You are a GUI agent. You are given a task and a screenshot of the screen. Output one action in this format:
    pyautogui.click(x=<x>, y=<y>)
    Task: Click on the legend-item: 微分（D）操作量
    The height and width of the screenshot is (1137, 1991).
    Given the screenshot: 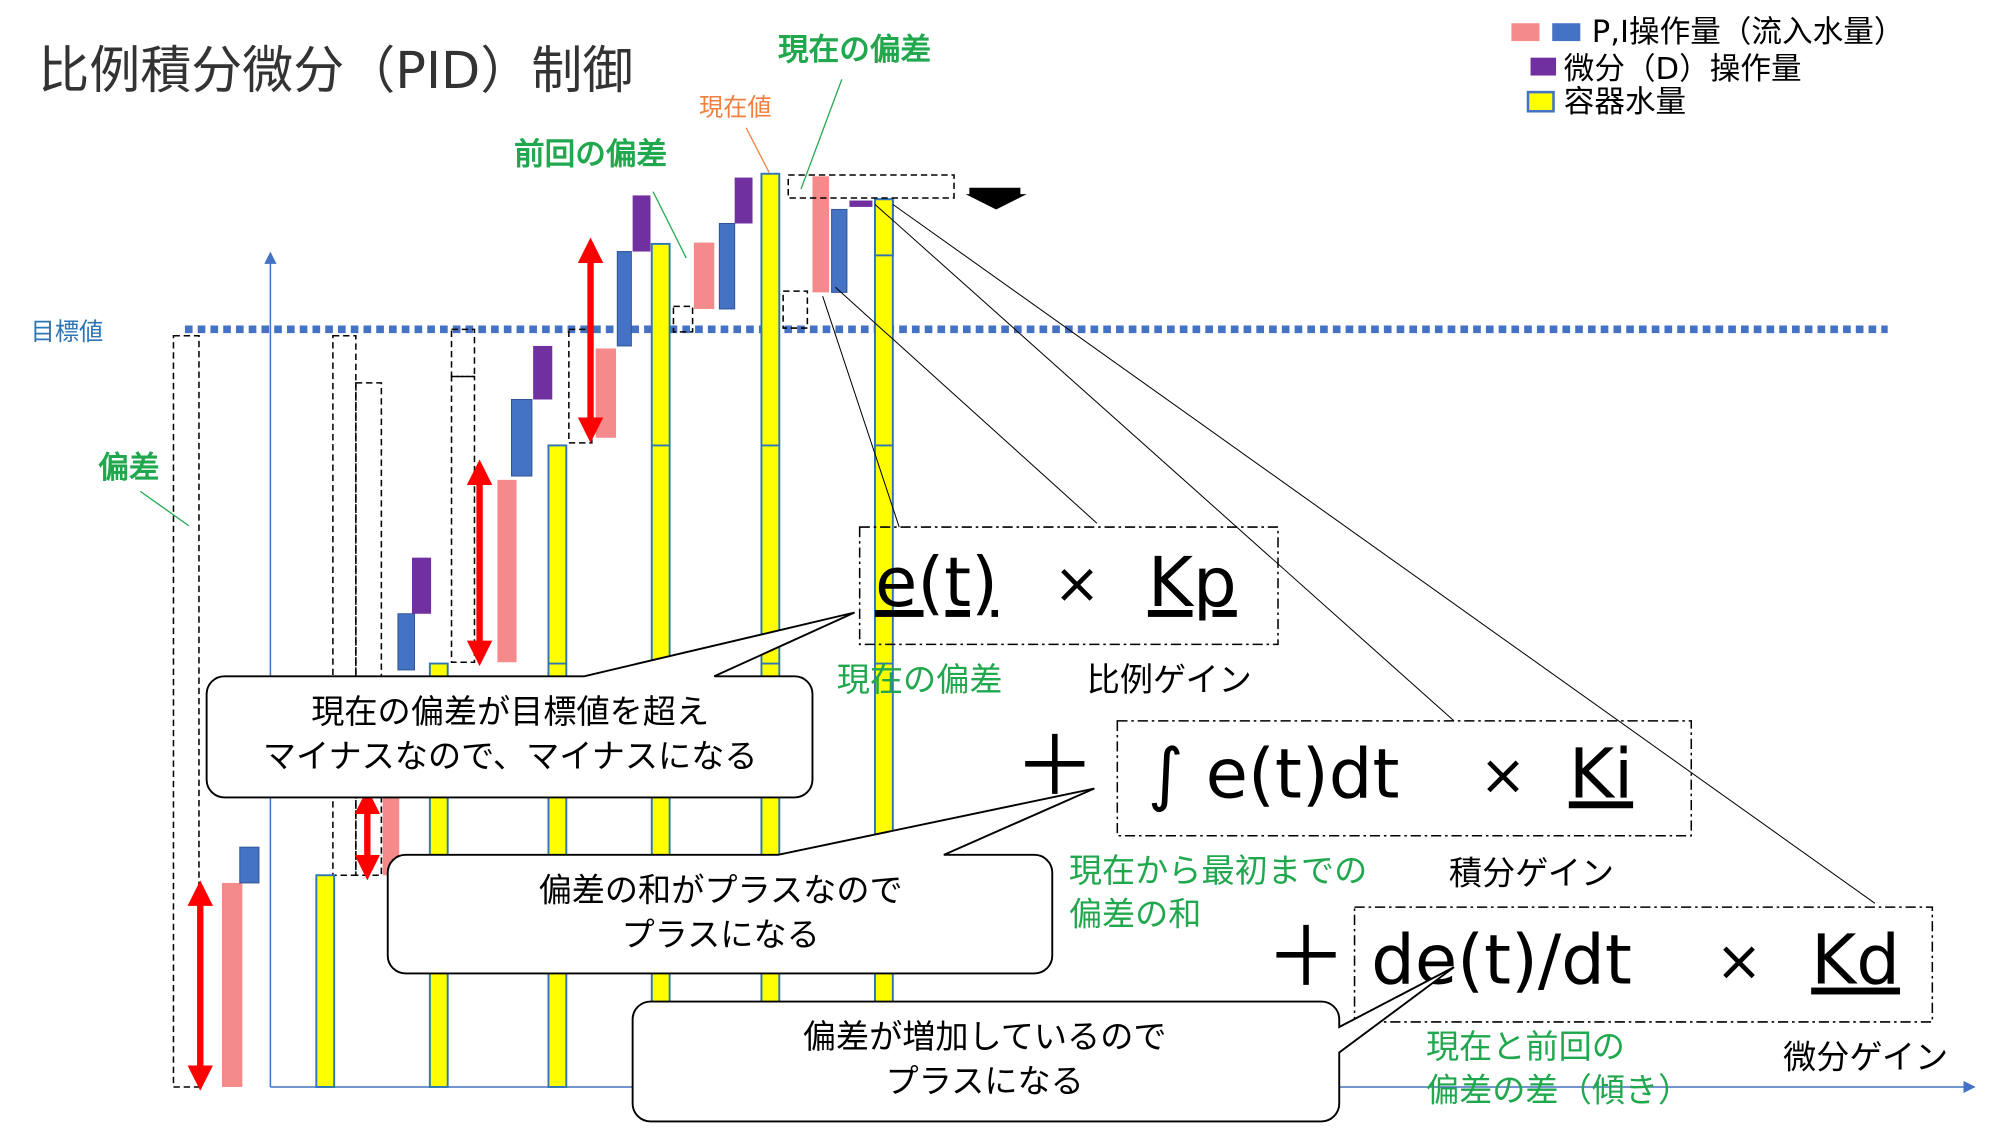 What is the action you would take?
    pyautogui.click(x=1683, y=69)
    